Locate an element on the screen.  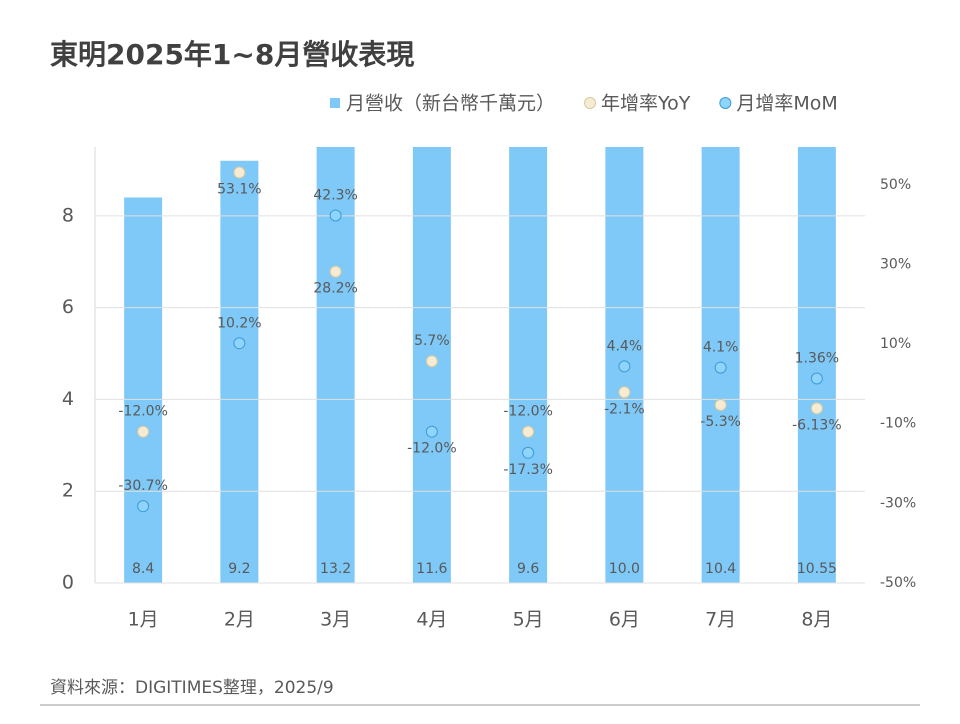
point-value-label: -6.13% is located at coordinates (817, 425).